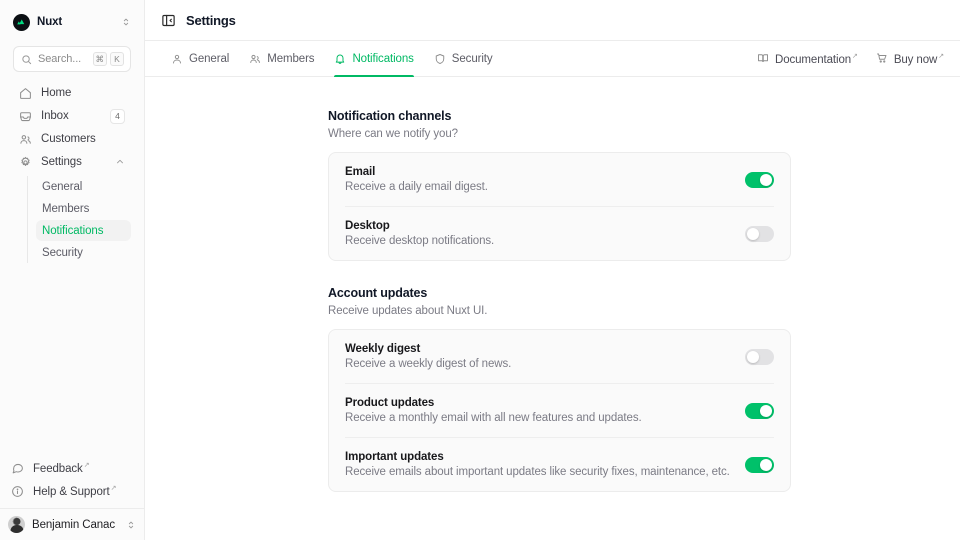 This screenshot has height=540, width=960. What do you see at coordinates (117, 59) in the screenshot?
I see `kbd-k: K` at bounding box center [117, 59].